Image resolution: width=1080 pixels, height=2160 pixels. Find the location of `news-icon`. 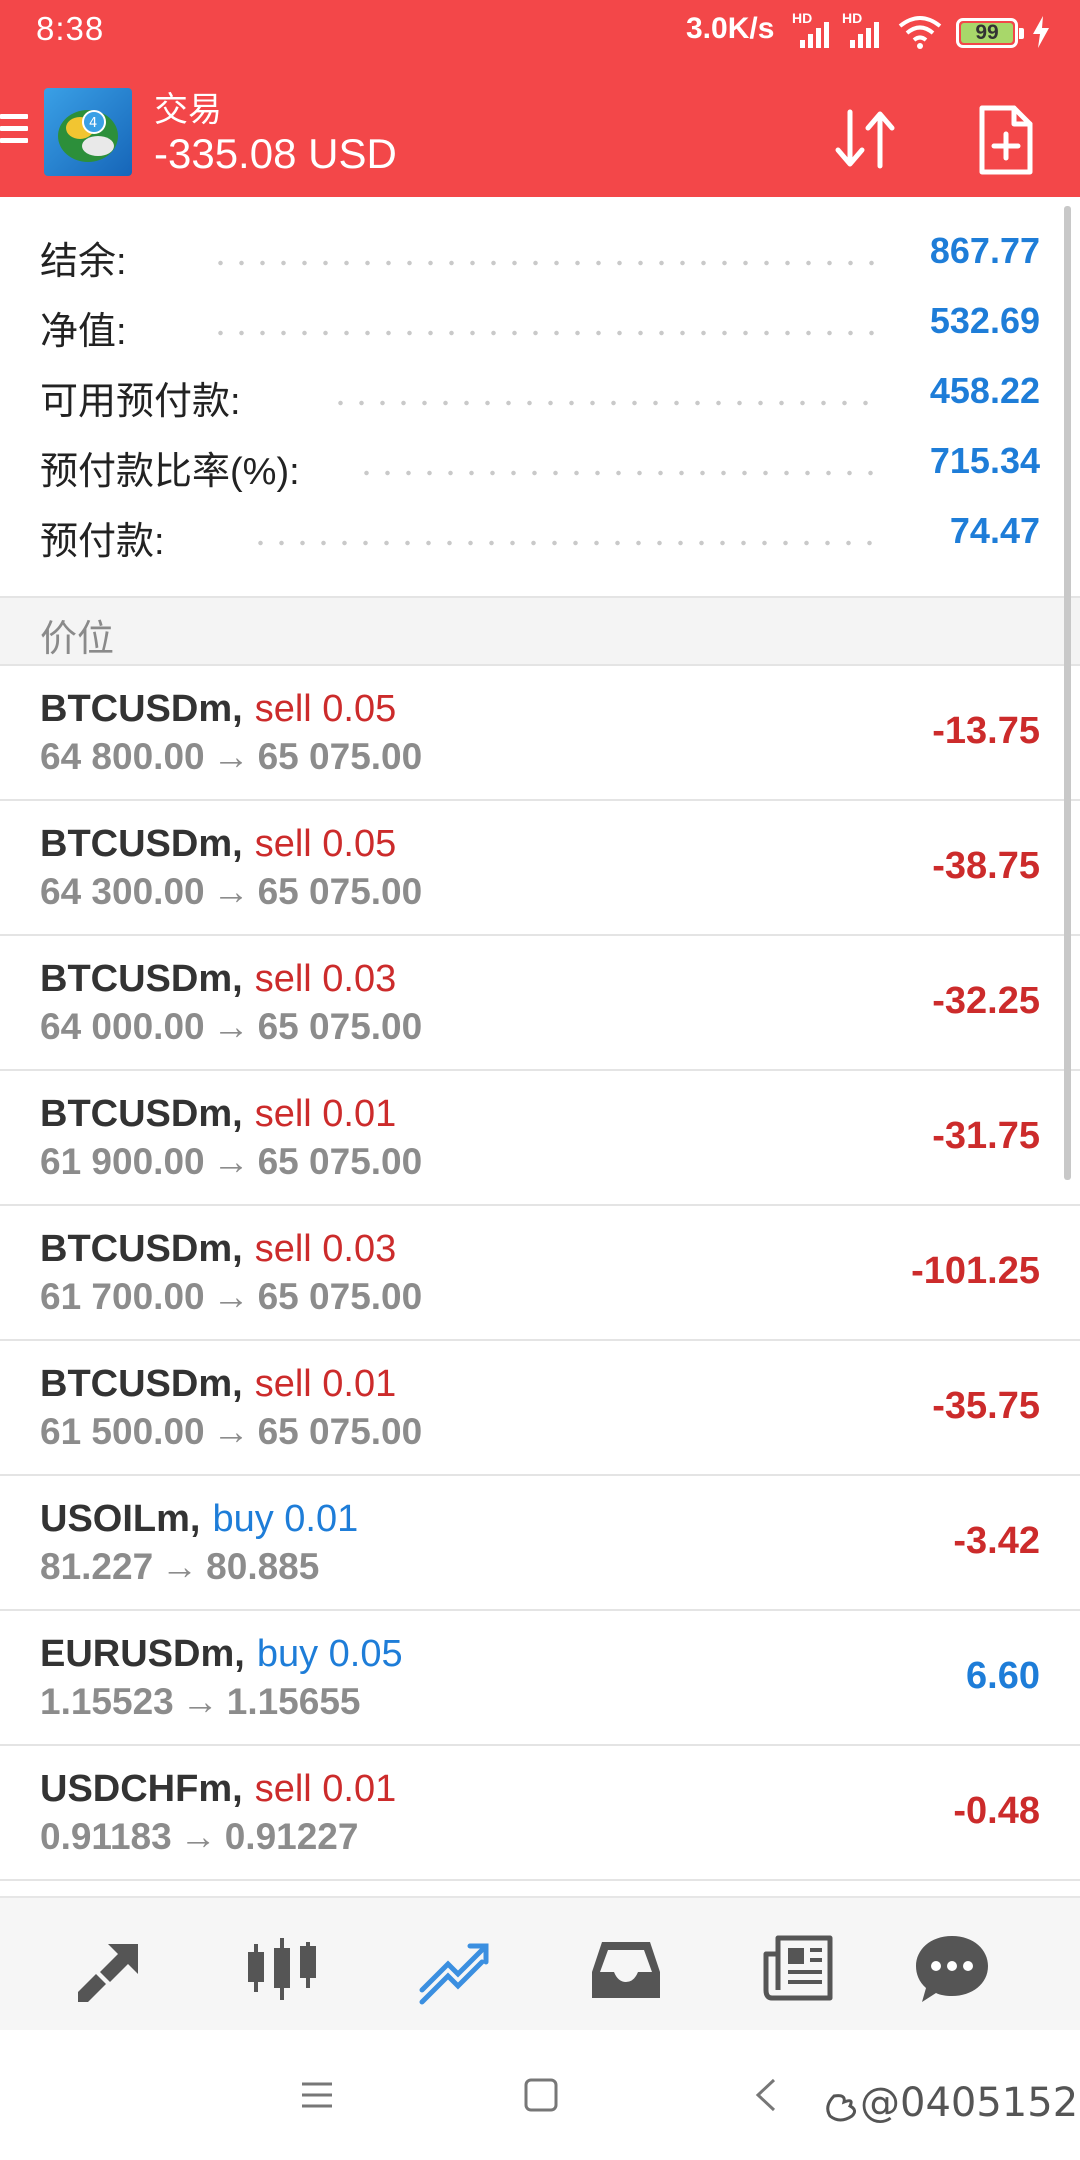

news-icon is located at coordinates (800, 1968).